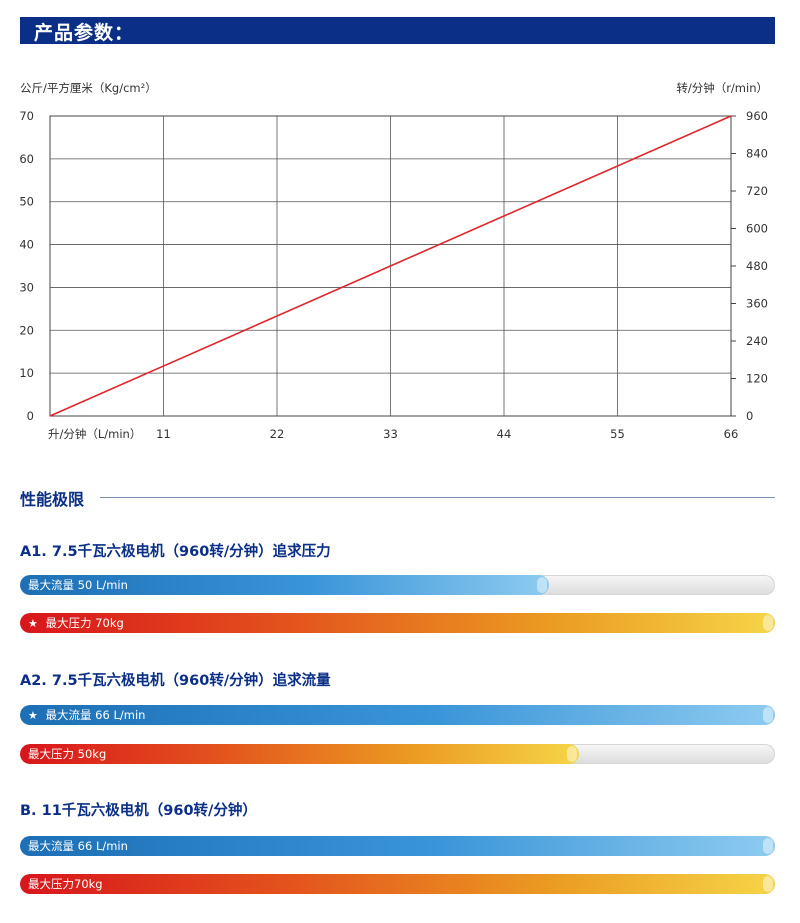  Describe the element at coordinates (617, 434) in the screenshot. I see `x-tick-label: 55` at that location.